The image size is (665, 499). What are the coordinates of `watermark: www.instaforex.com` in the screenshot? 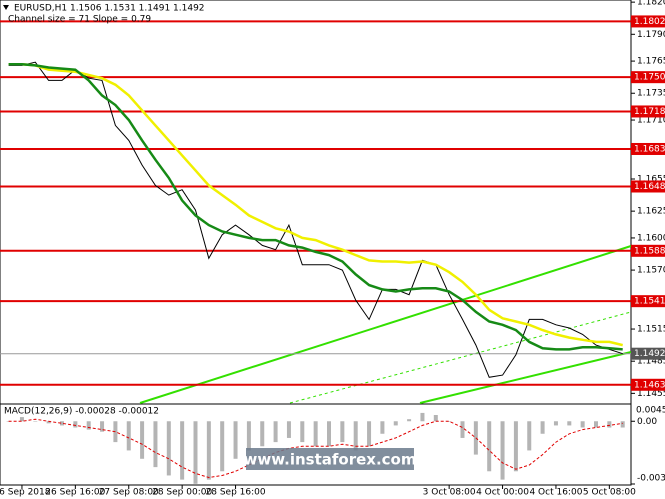 It's located at (330, 460).